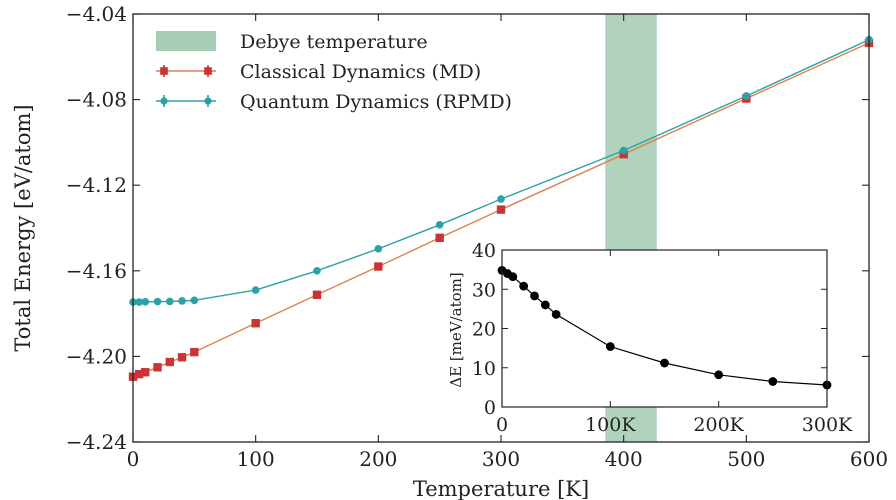 The image size is (896, 500). Describe the element at coordinates (869, 459) in the screenshot. I see `x-tick-label: 600` at that location.